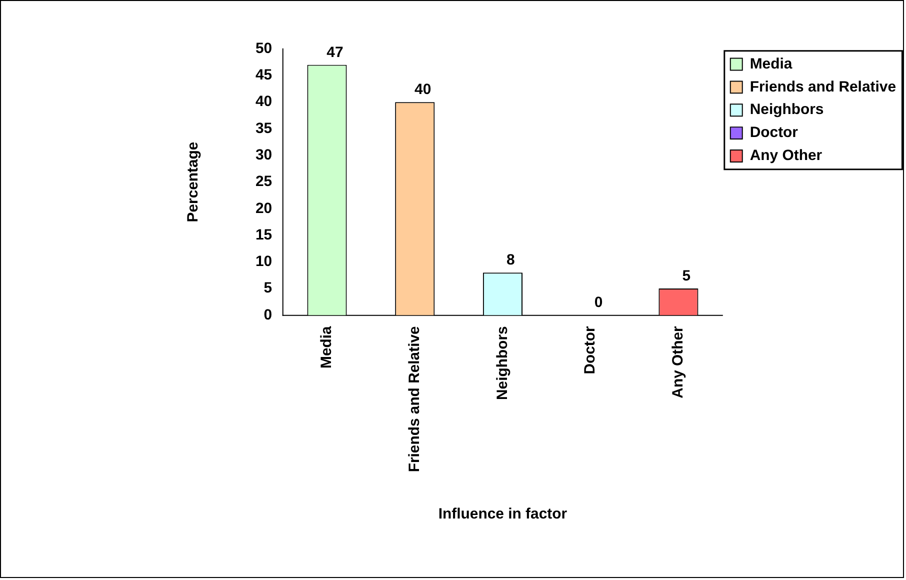  I want to click on data-label: 8, so click(510, 260).